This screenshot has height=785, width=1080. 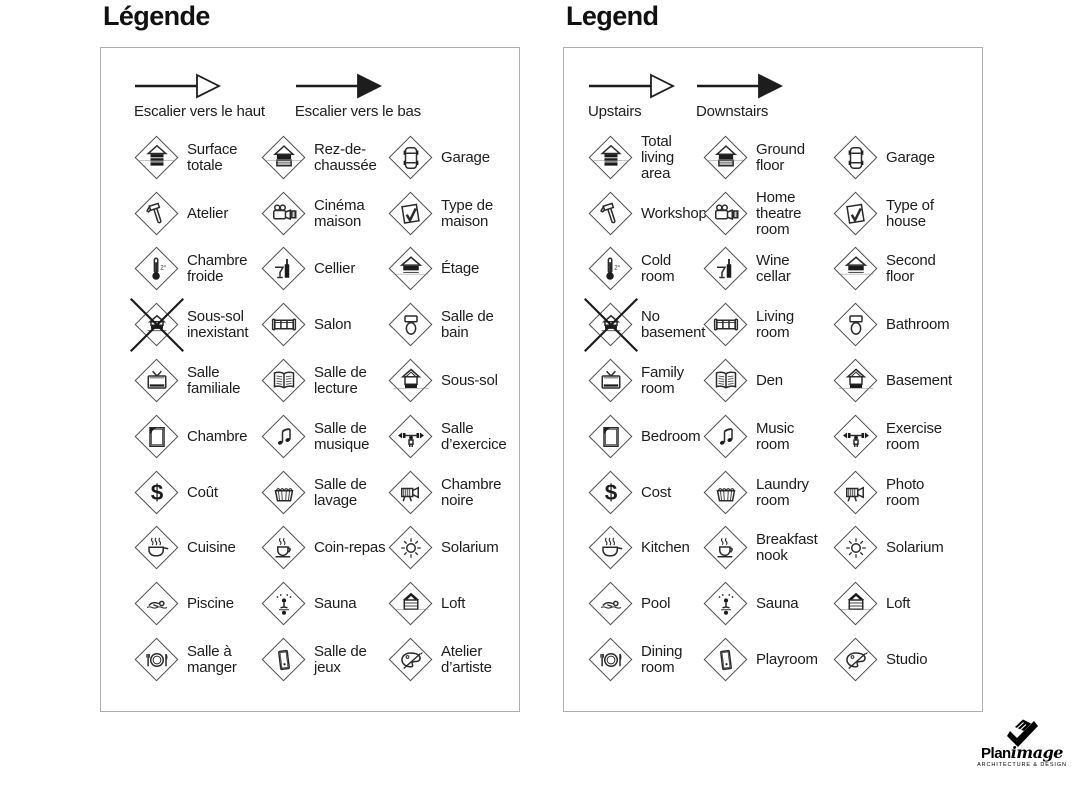 I want to click on wine-cellar-icon-diamond, so click(x=284, y=269).